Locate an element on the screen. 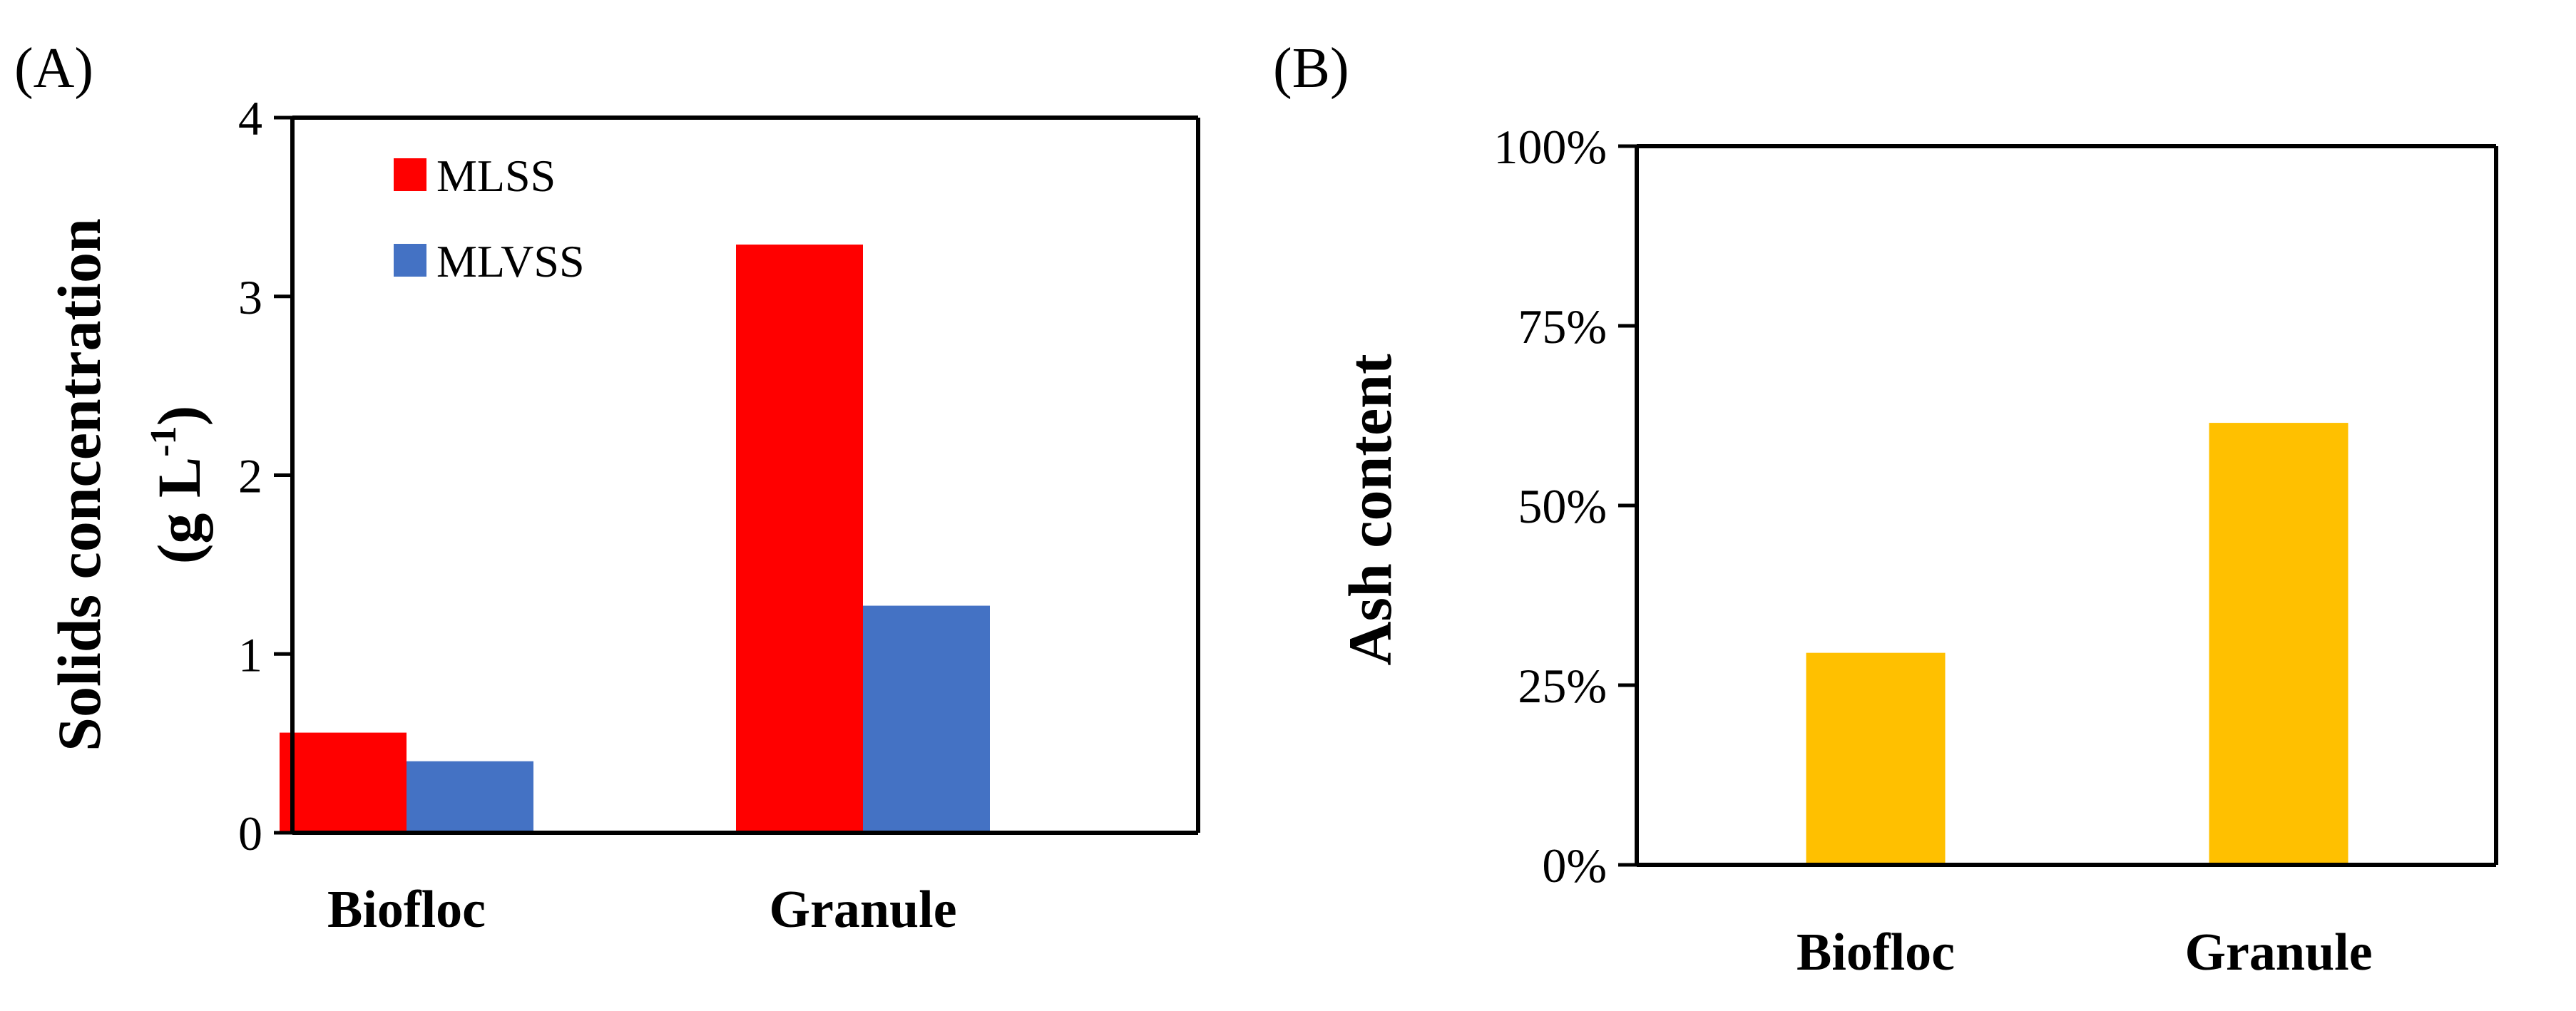  panel-a-category-labels: Biofloc Granule is located at coordinates (642, 910).